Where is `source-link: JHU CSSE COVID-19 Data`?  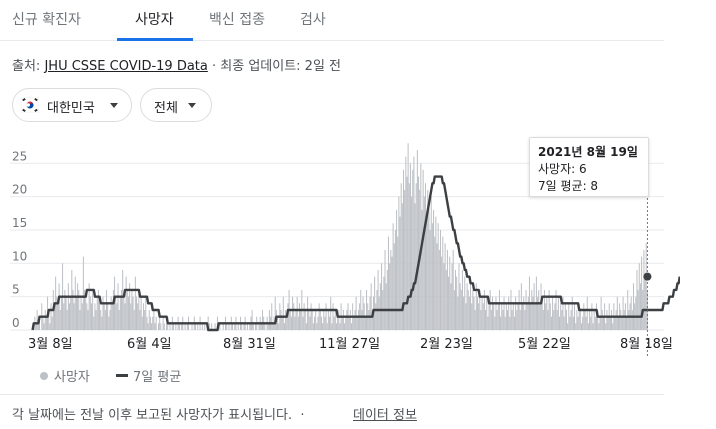
source-link: JHU CSSE COVID-19 Data is located at coordinates (126, 66).